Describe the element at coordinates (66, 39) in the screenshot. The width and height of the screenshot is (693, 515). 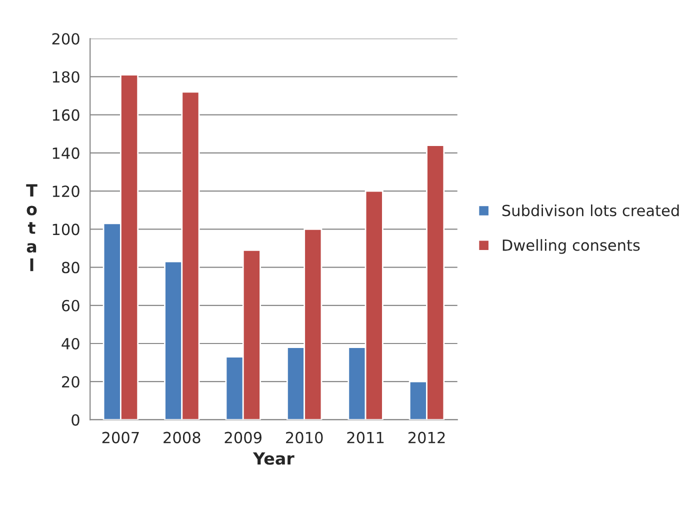
I see `y-tick-label: 200` at that location.